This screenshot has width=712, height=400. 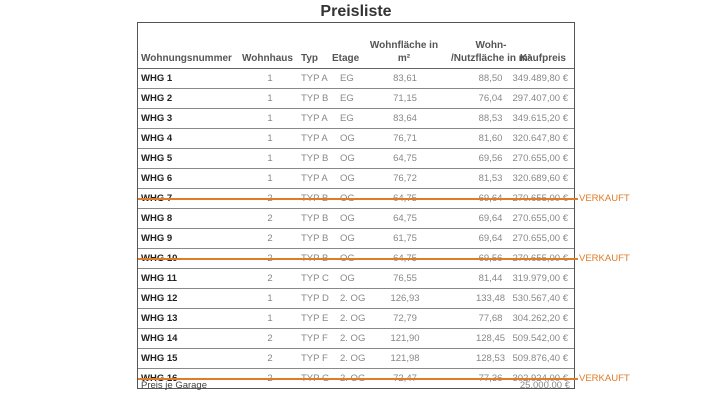 I want to click on cell-price: 320.647,80 €, so click(x=540, y=138).